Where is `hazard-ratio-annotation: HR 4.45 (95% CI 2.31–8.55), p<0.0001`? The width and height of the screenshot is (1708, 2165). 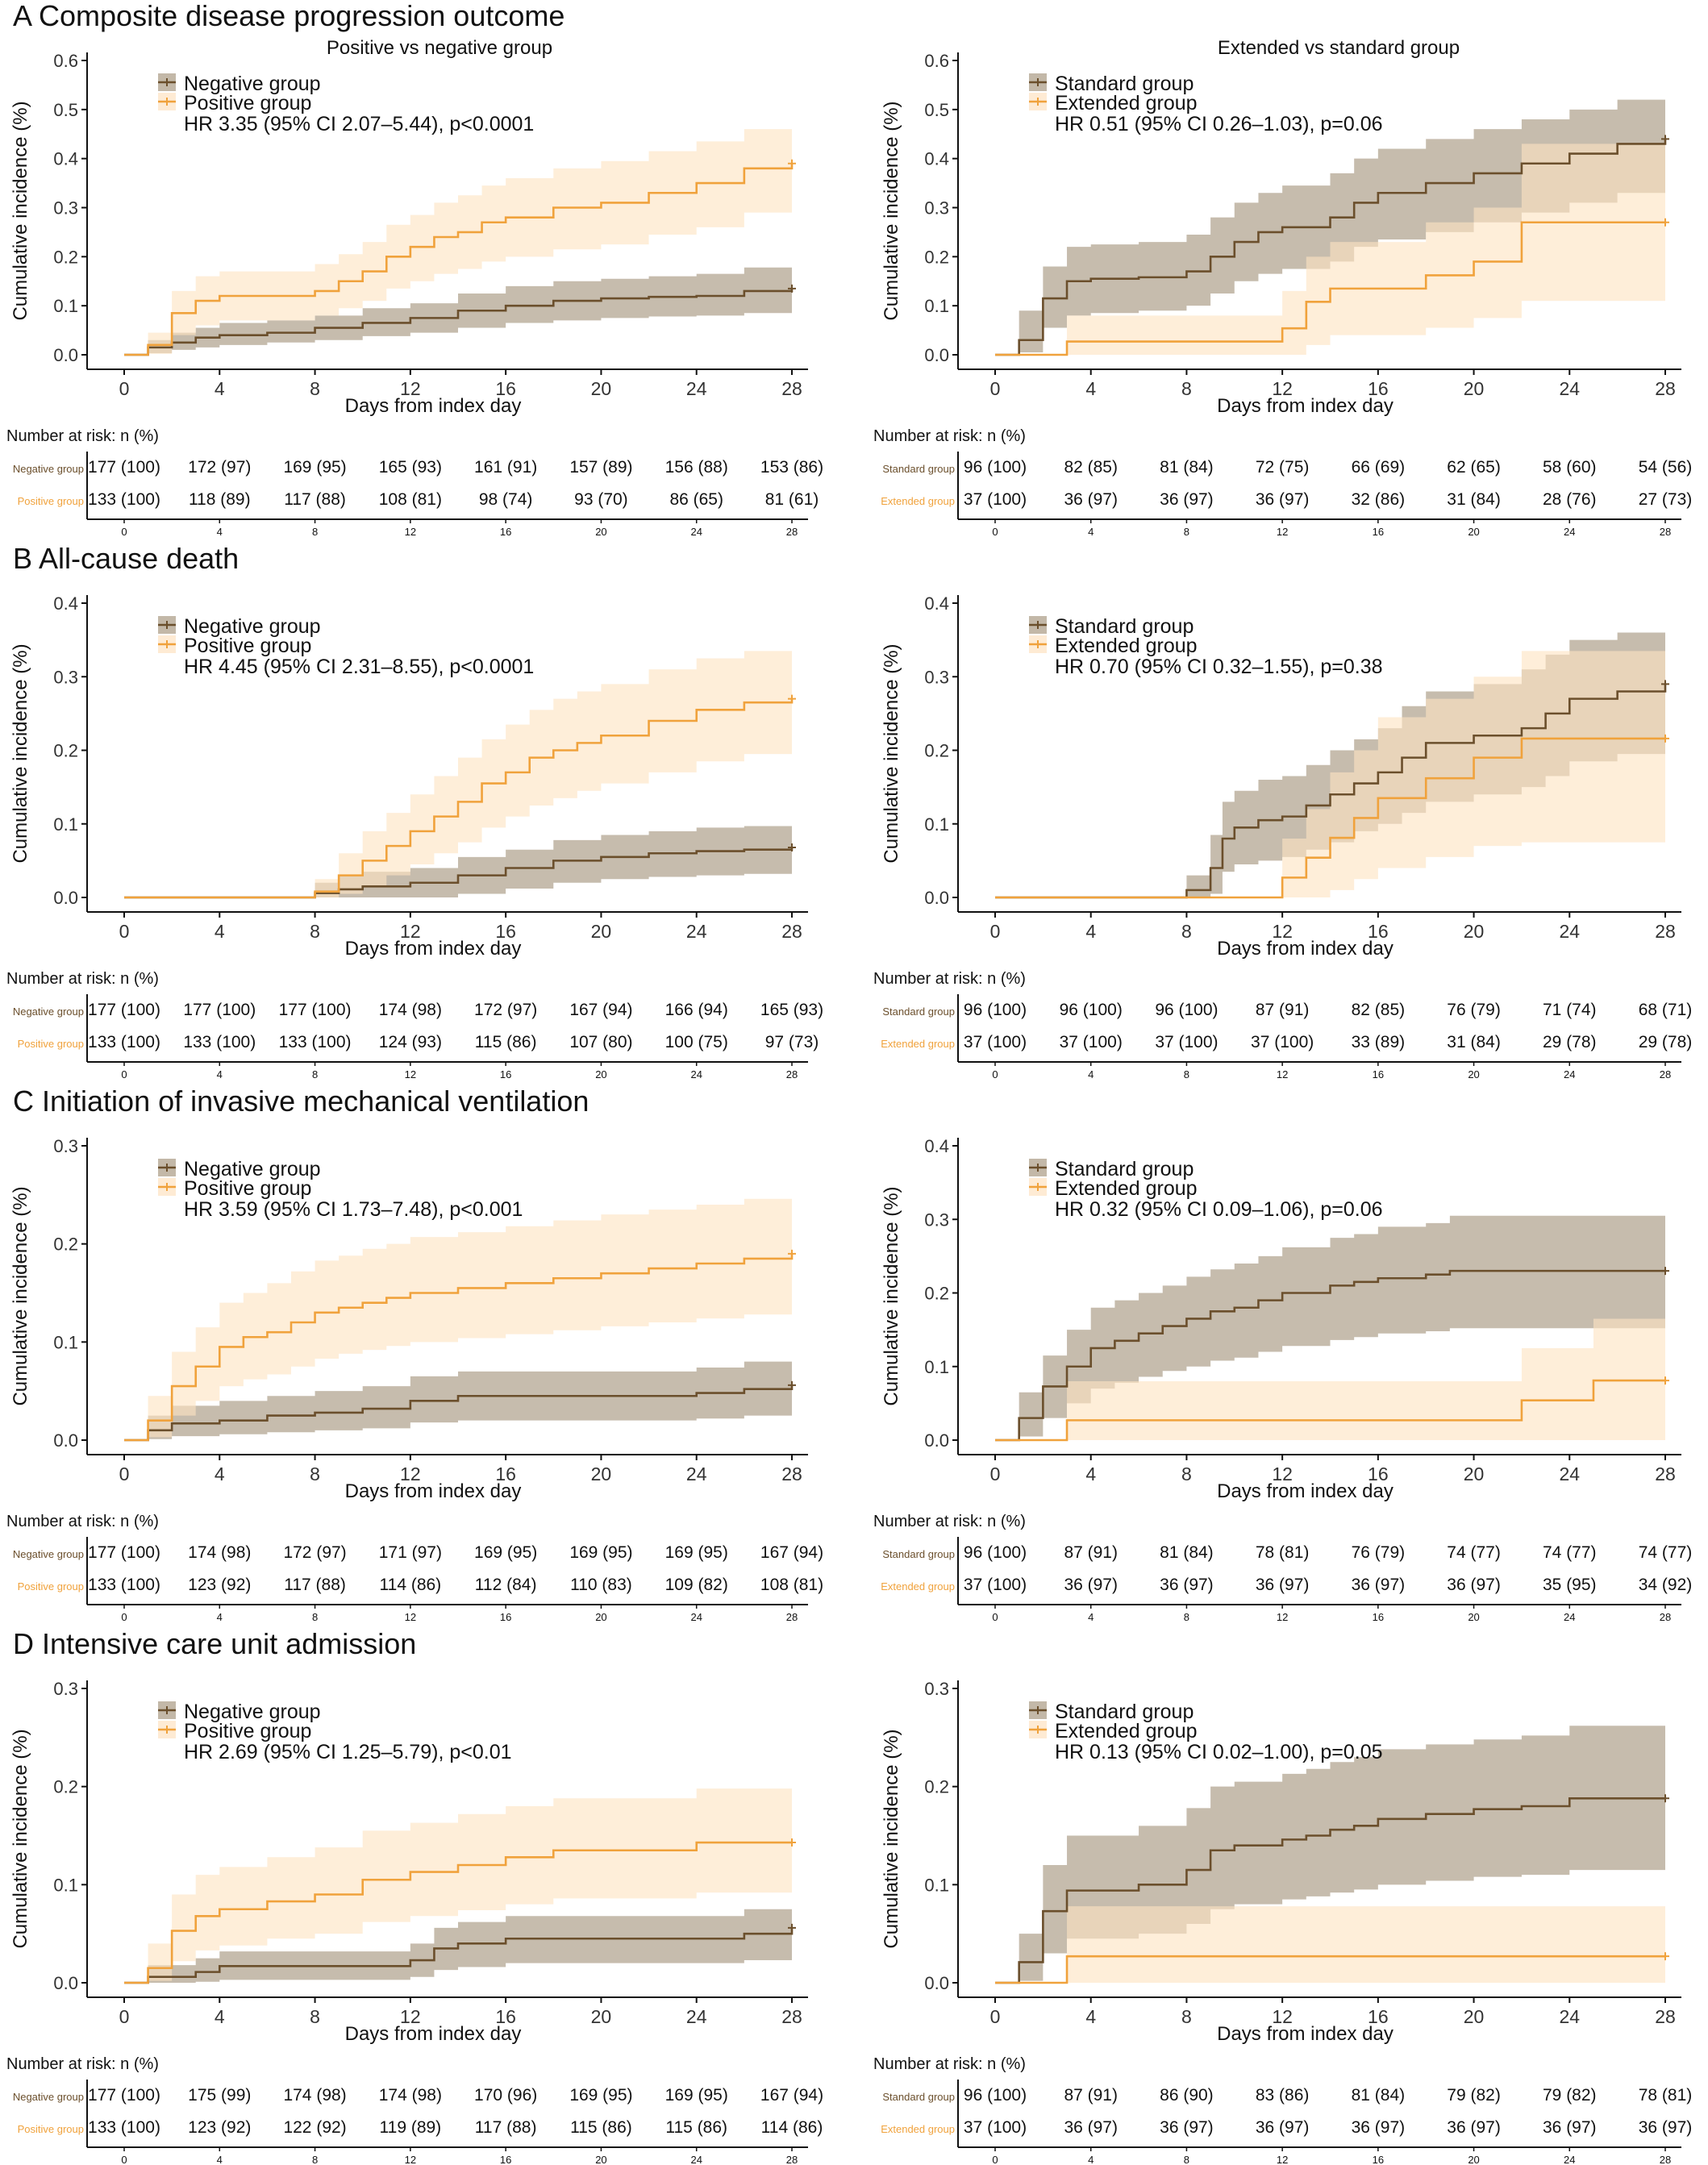
hazard-ratio-annotation: HR 4.45 (95% CI 2.31–8.55), p<0.0001 is located at coordinates (359, 667).